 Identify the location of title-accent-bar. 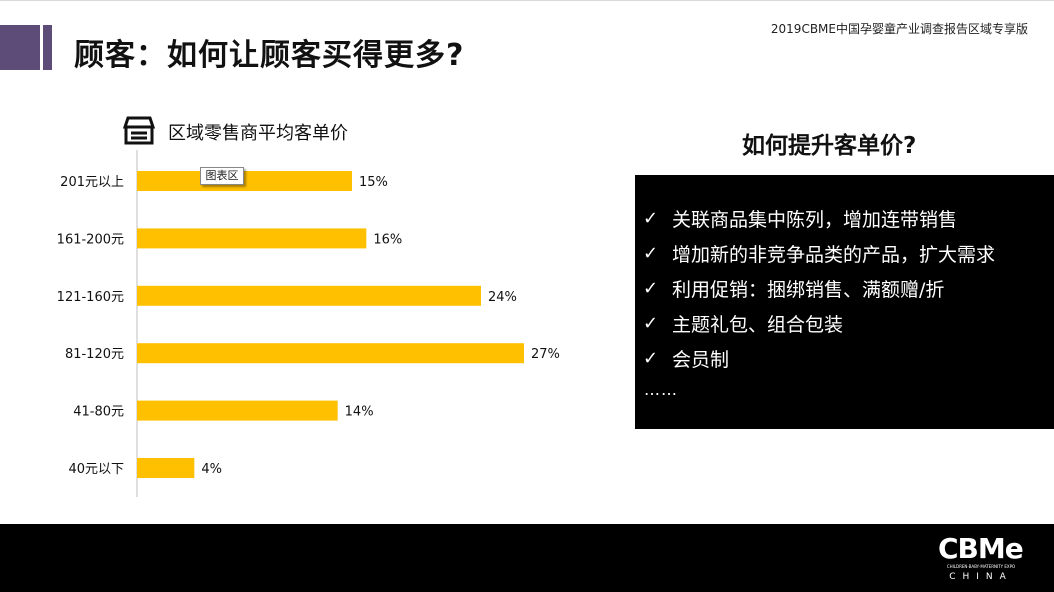
(20, 47).